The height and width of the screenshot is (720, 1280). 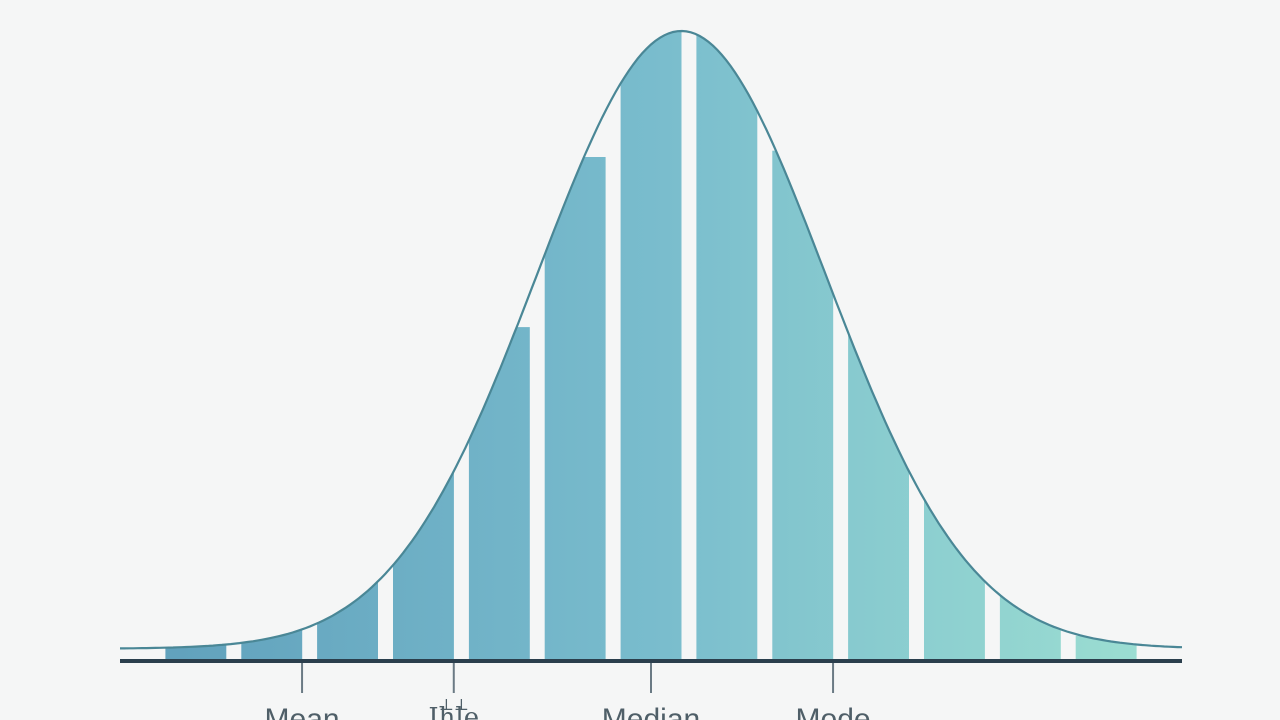 I want to click on x-tick-label: ⊥⊥Ihle, so click(x=453, y=707).